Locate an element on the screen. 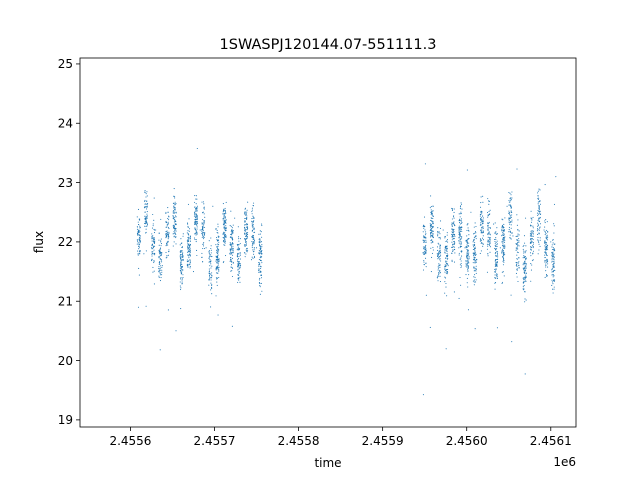 The width and height of the screenshot is (640, 484). x-axis-offset-label: 1e6 is located at coordinates (564, 462).